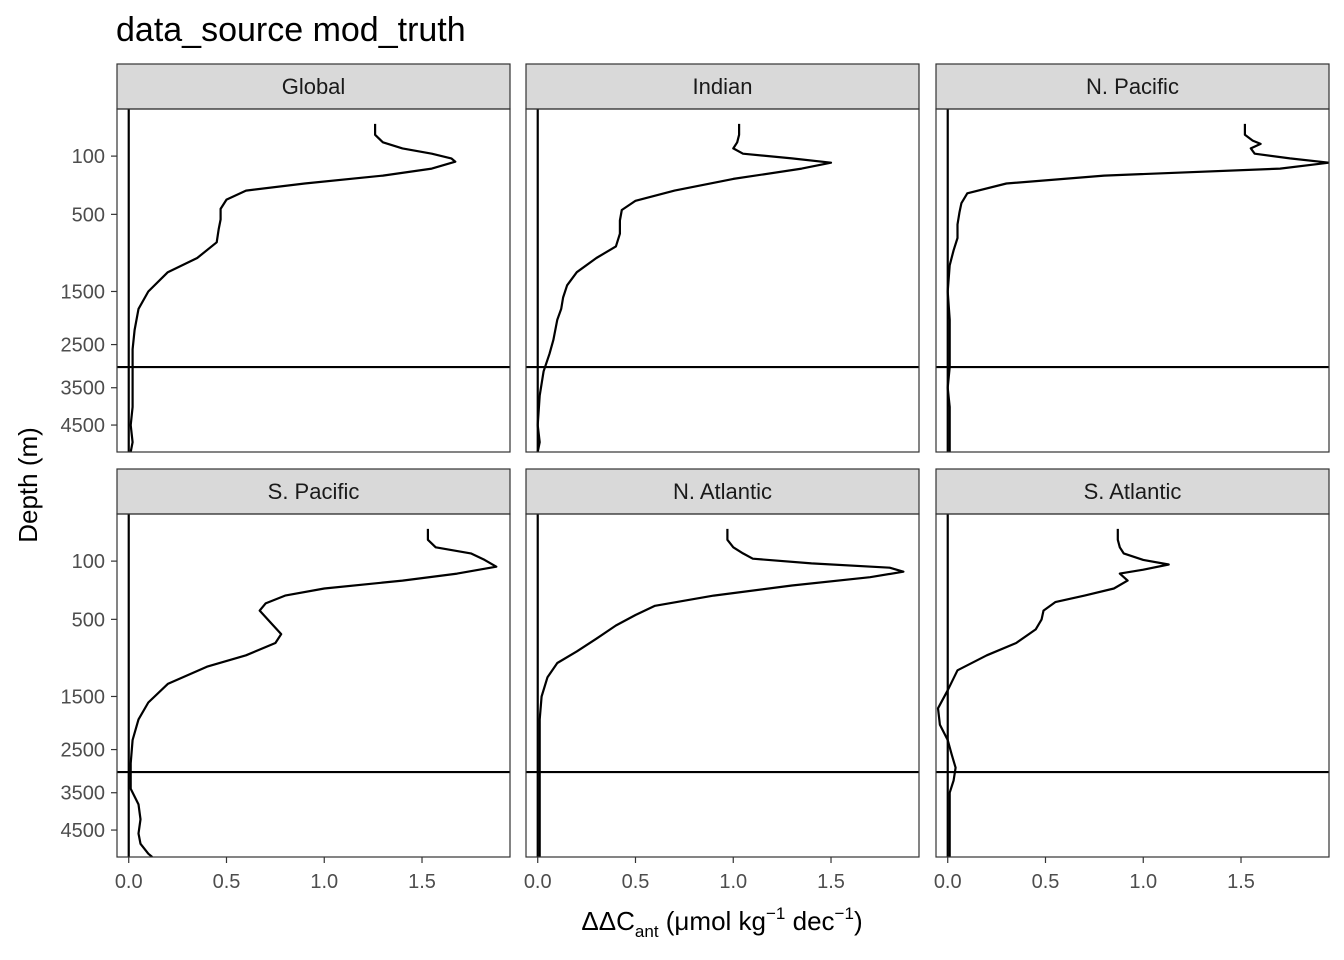 The width and height of the screenshot is (1344, 960). I want to click on strip-label-global: Global, so click(314, 86).